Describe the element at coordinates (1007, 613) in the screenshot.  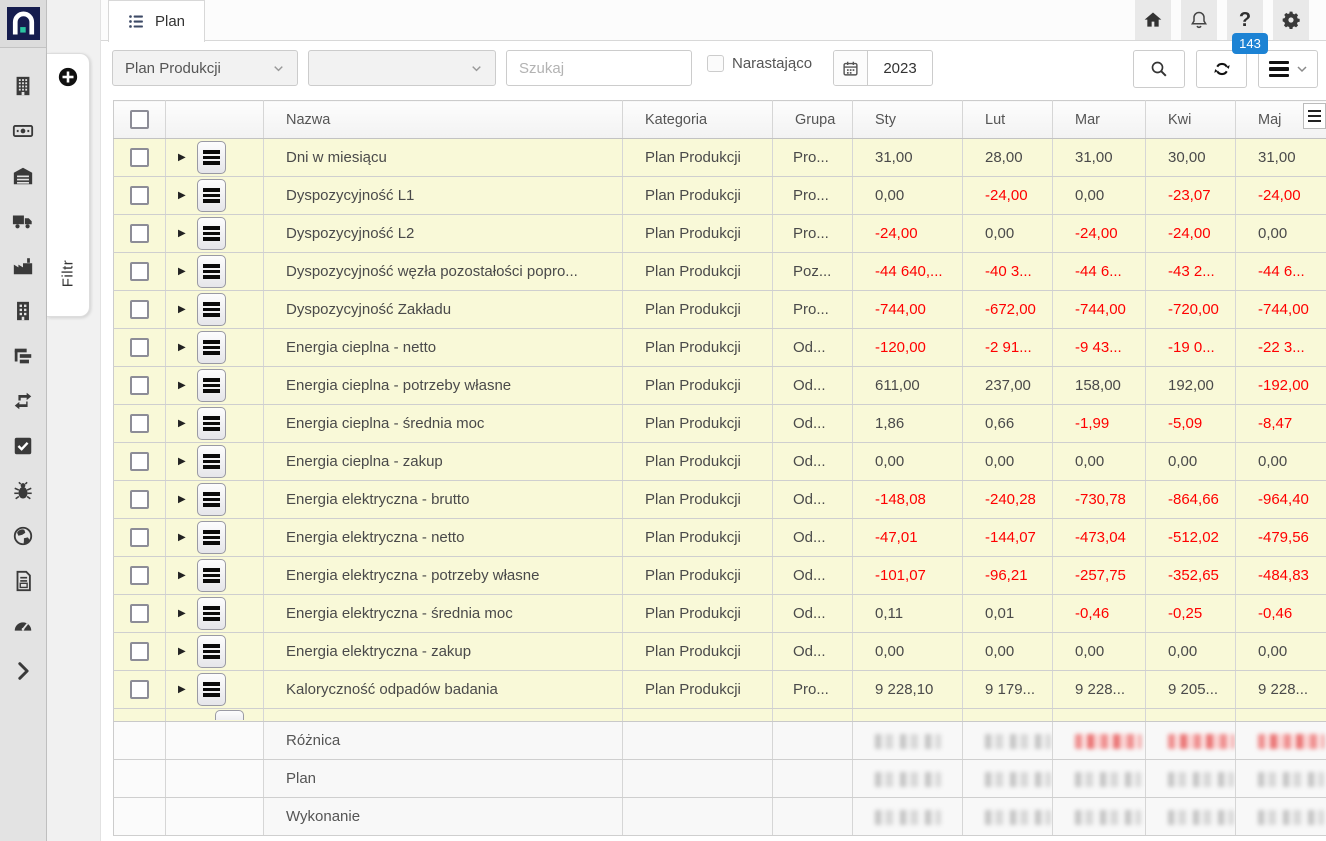
I see `row-month-value: 0,01` at that location.